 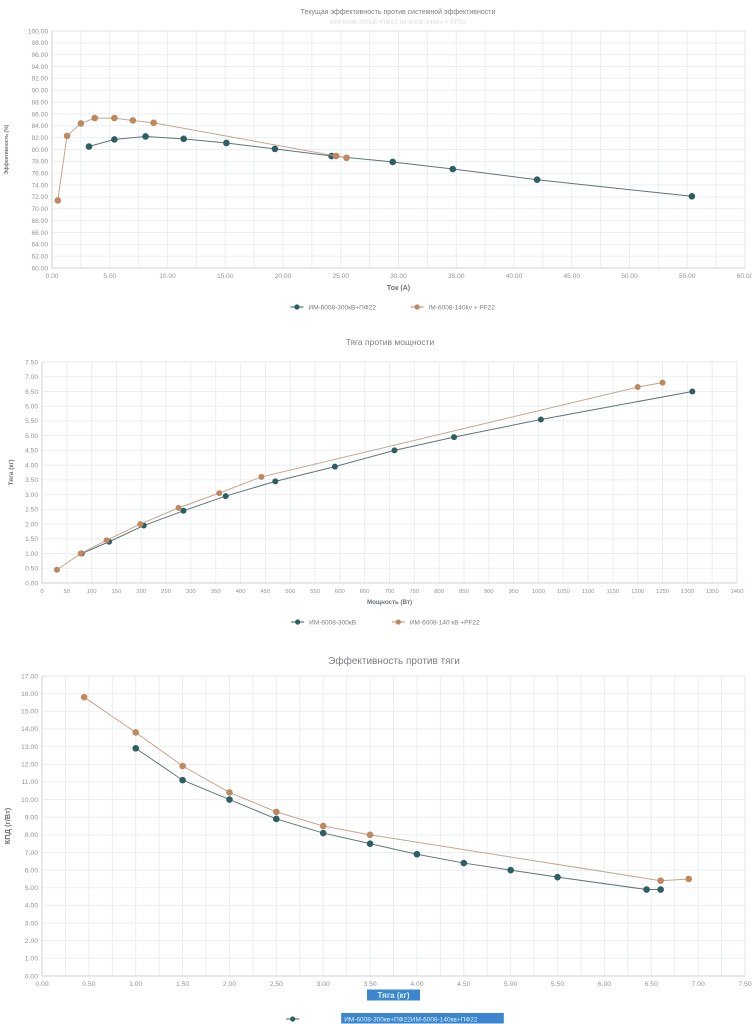 What do you see at coordinates (698, 984) in the screenshot?
I see `x-tick-label: 7.00` at bounding box center [698, 984].